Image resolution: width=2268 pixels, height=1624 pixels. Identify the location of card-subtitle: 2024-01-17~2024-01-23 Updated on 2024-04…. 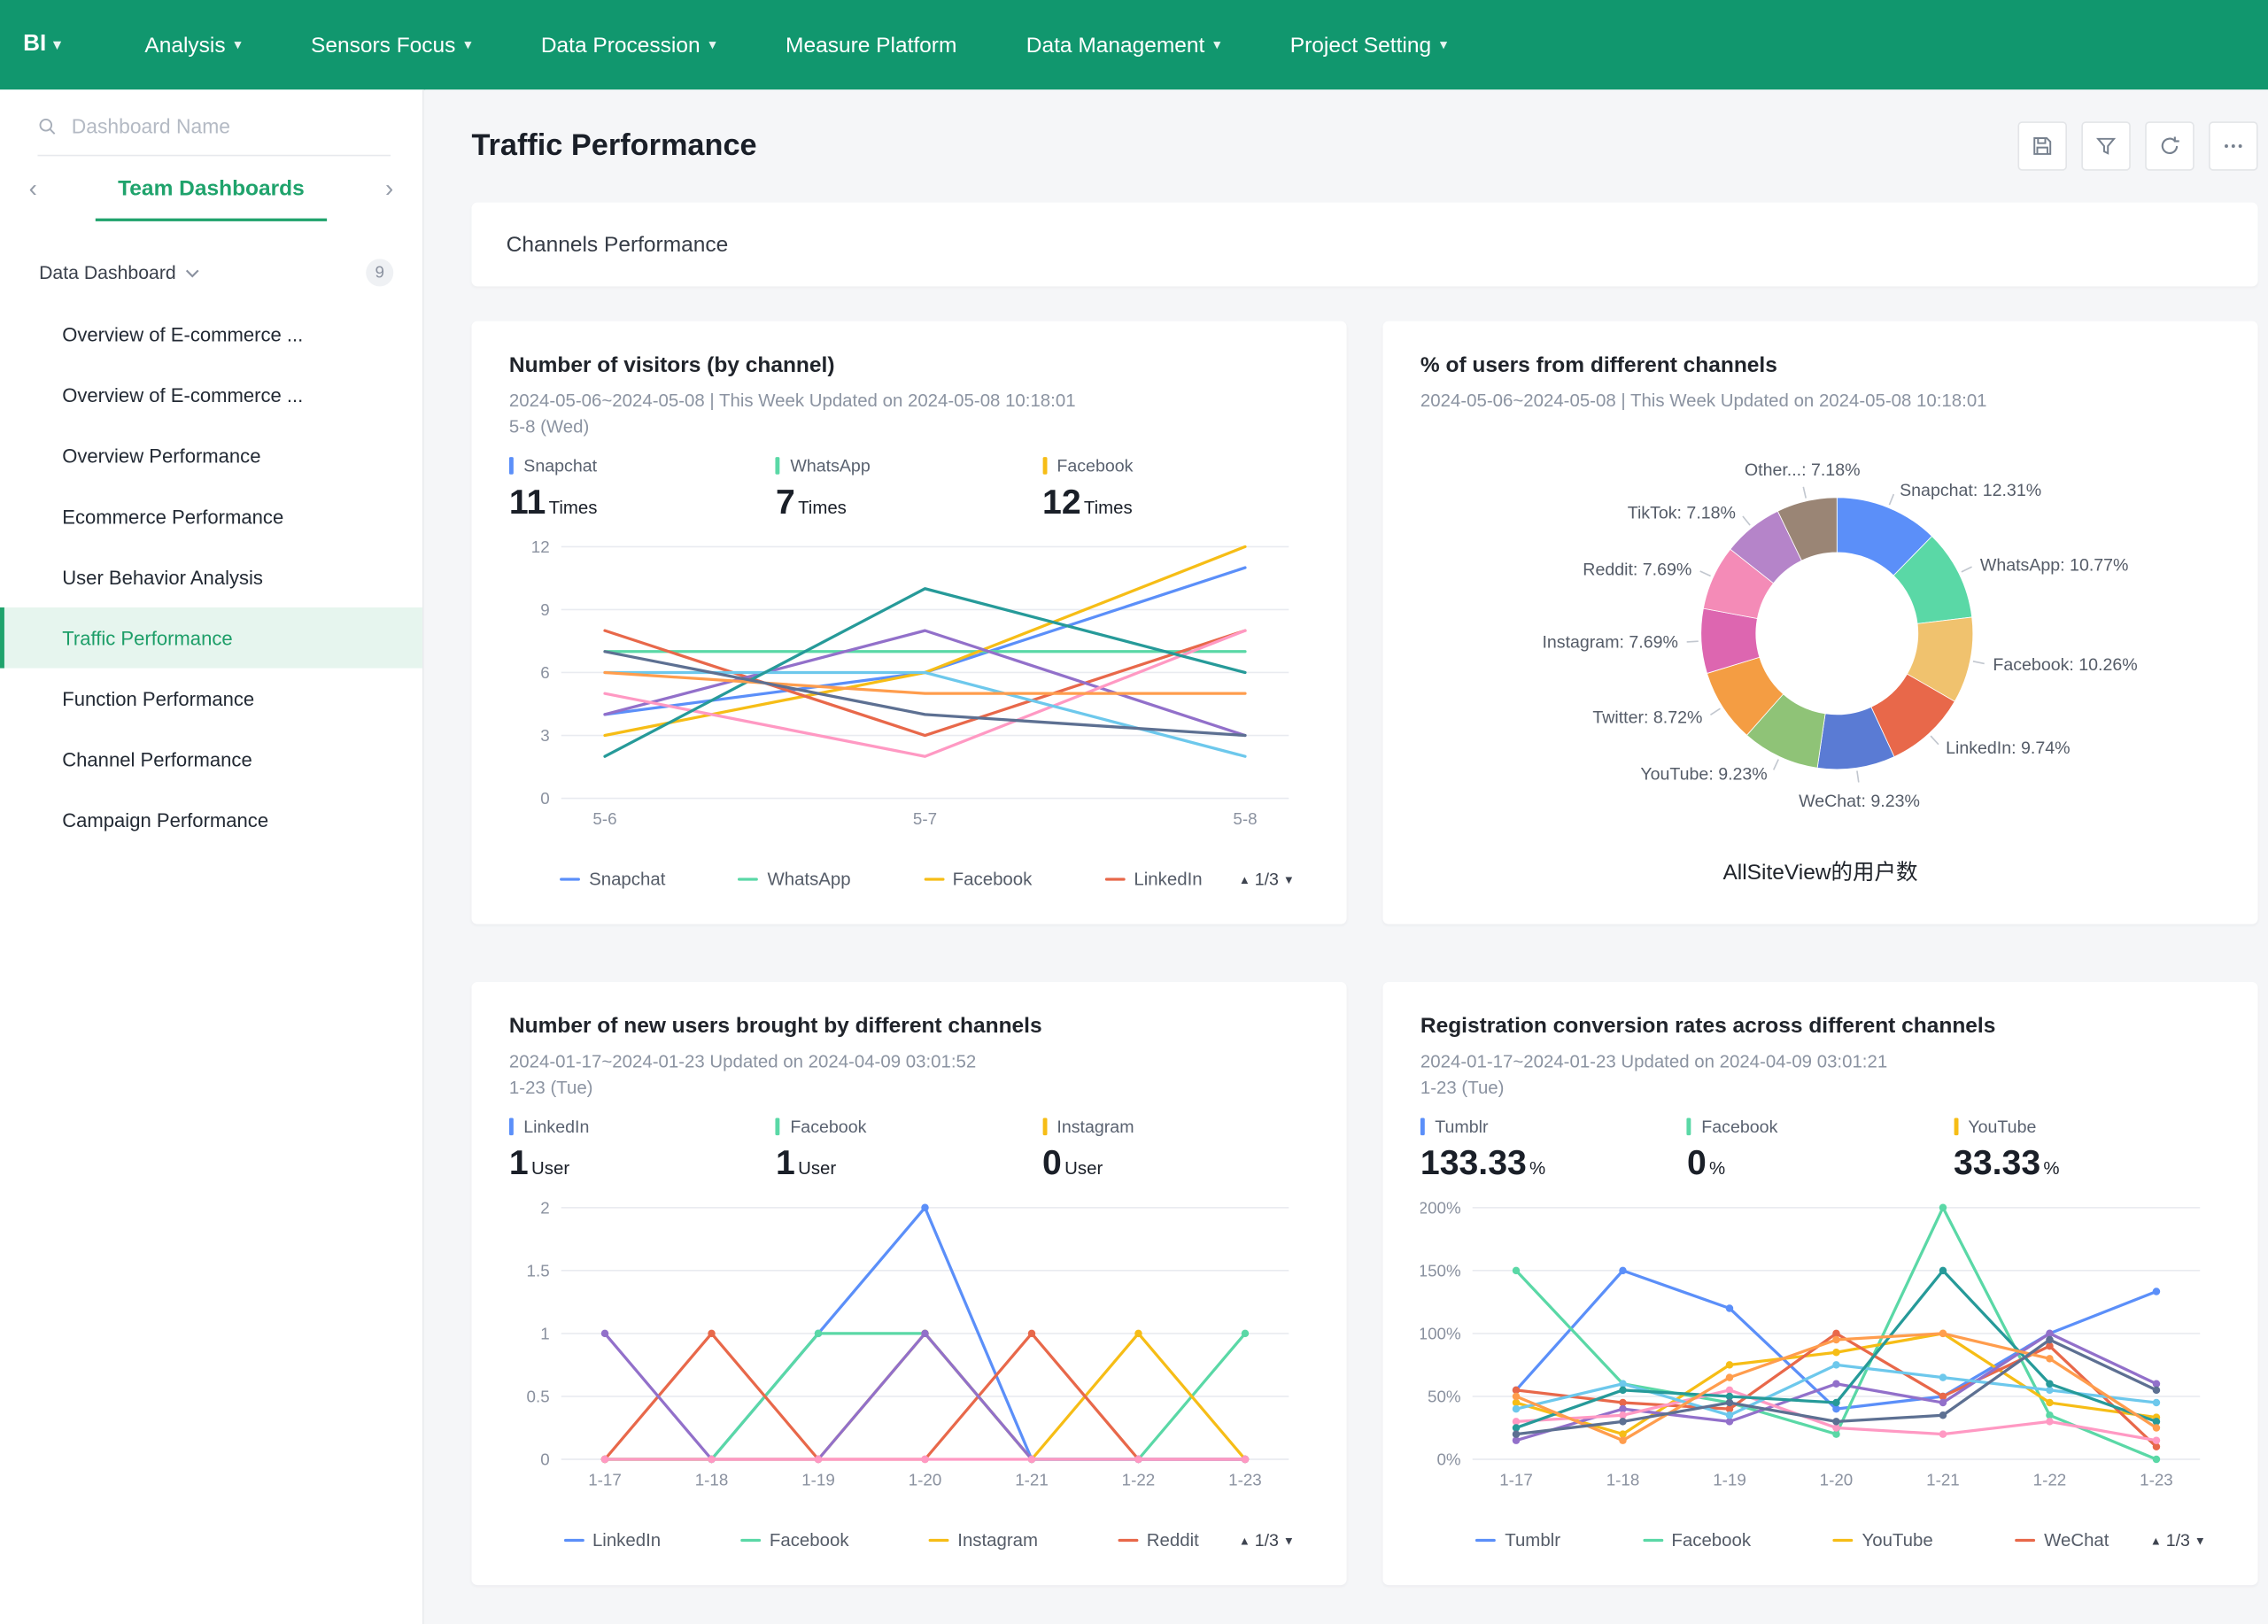
(1654, 1061).